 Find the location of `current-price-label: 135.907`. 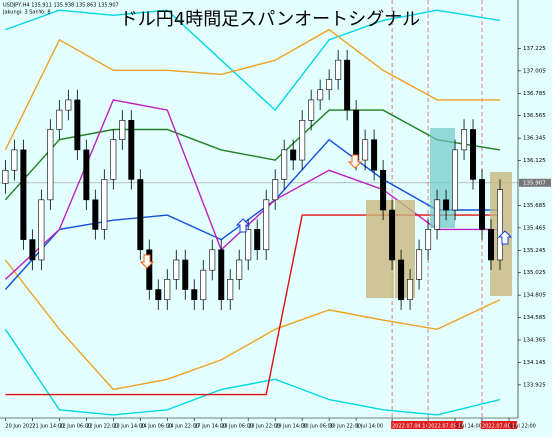

current-price-label: 135.907 is located at coordinates (534, 183).